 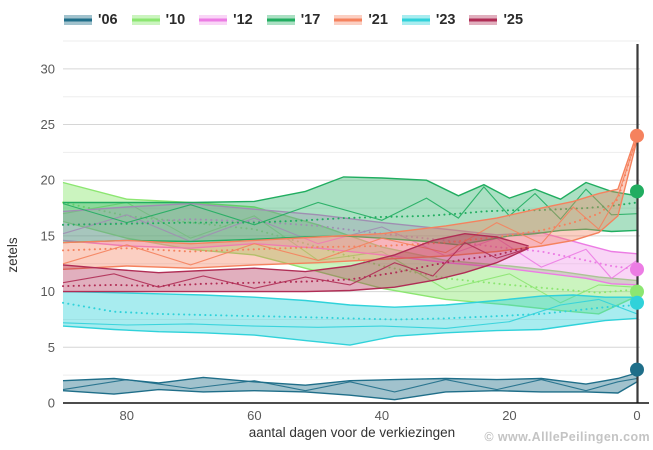 What do you see at coordinates (51, 403) in the screenshot?
I see `y-tick-label: 0` at bounding box center [51, 403].